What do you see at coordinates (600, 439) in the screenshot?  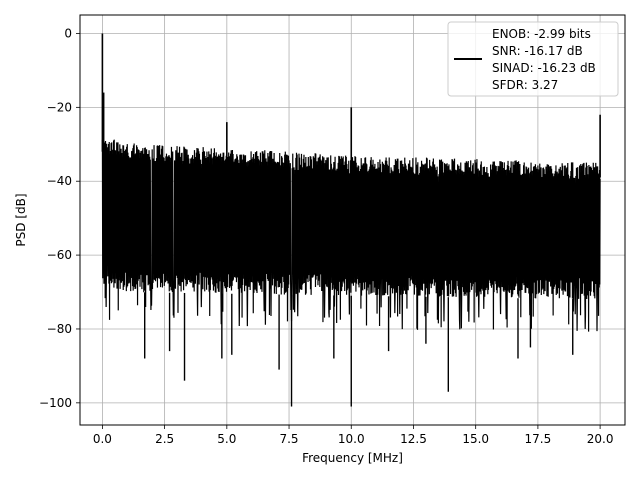 I see `x-tick-label: 20.0` at bounding box center [600, 439].